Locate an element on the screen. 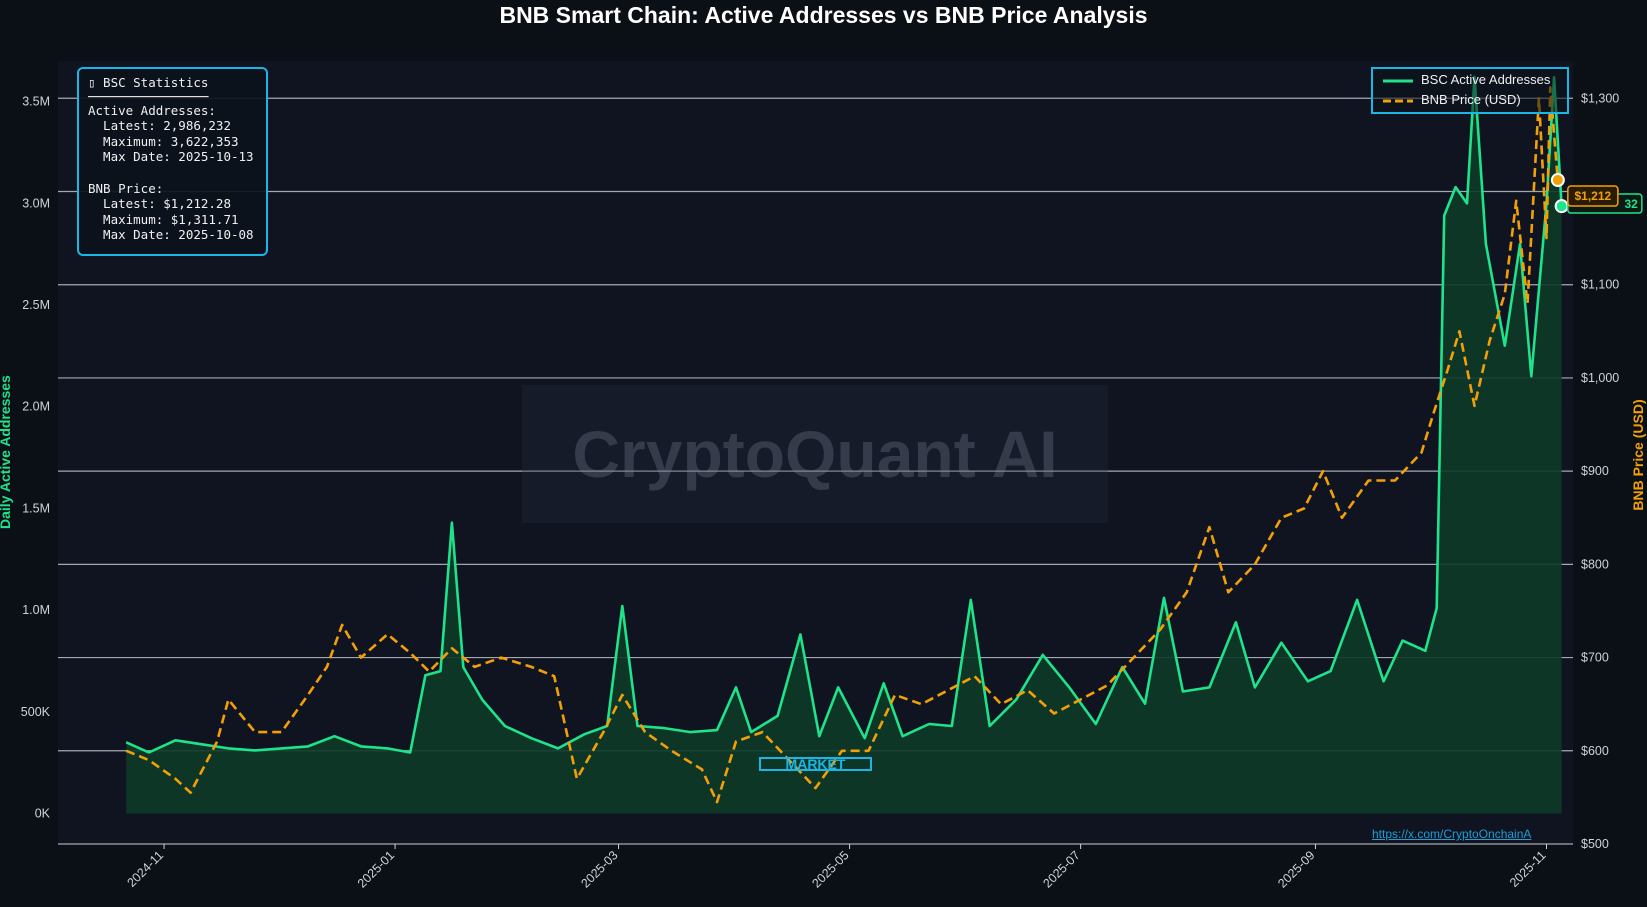  y-right-tick-label: $1,000 is located at coordinates (1600, 378).